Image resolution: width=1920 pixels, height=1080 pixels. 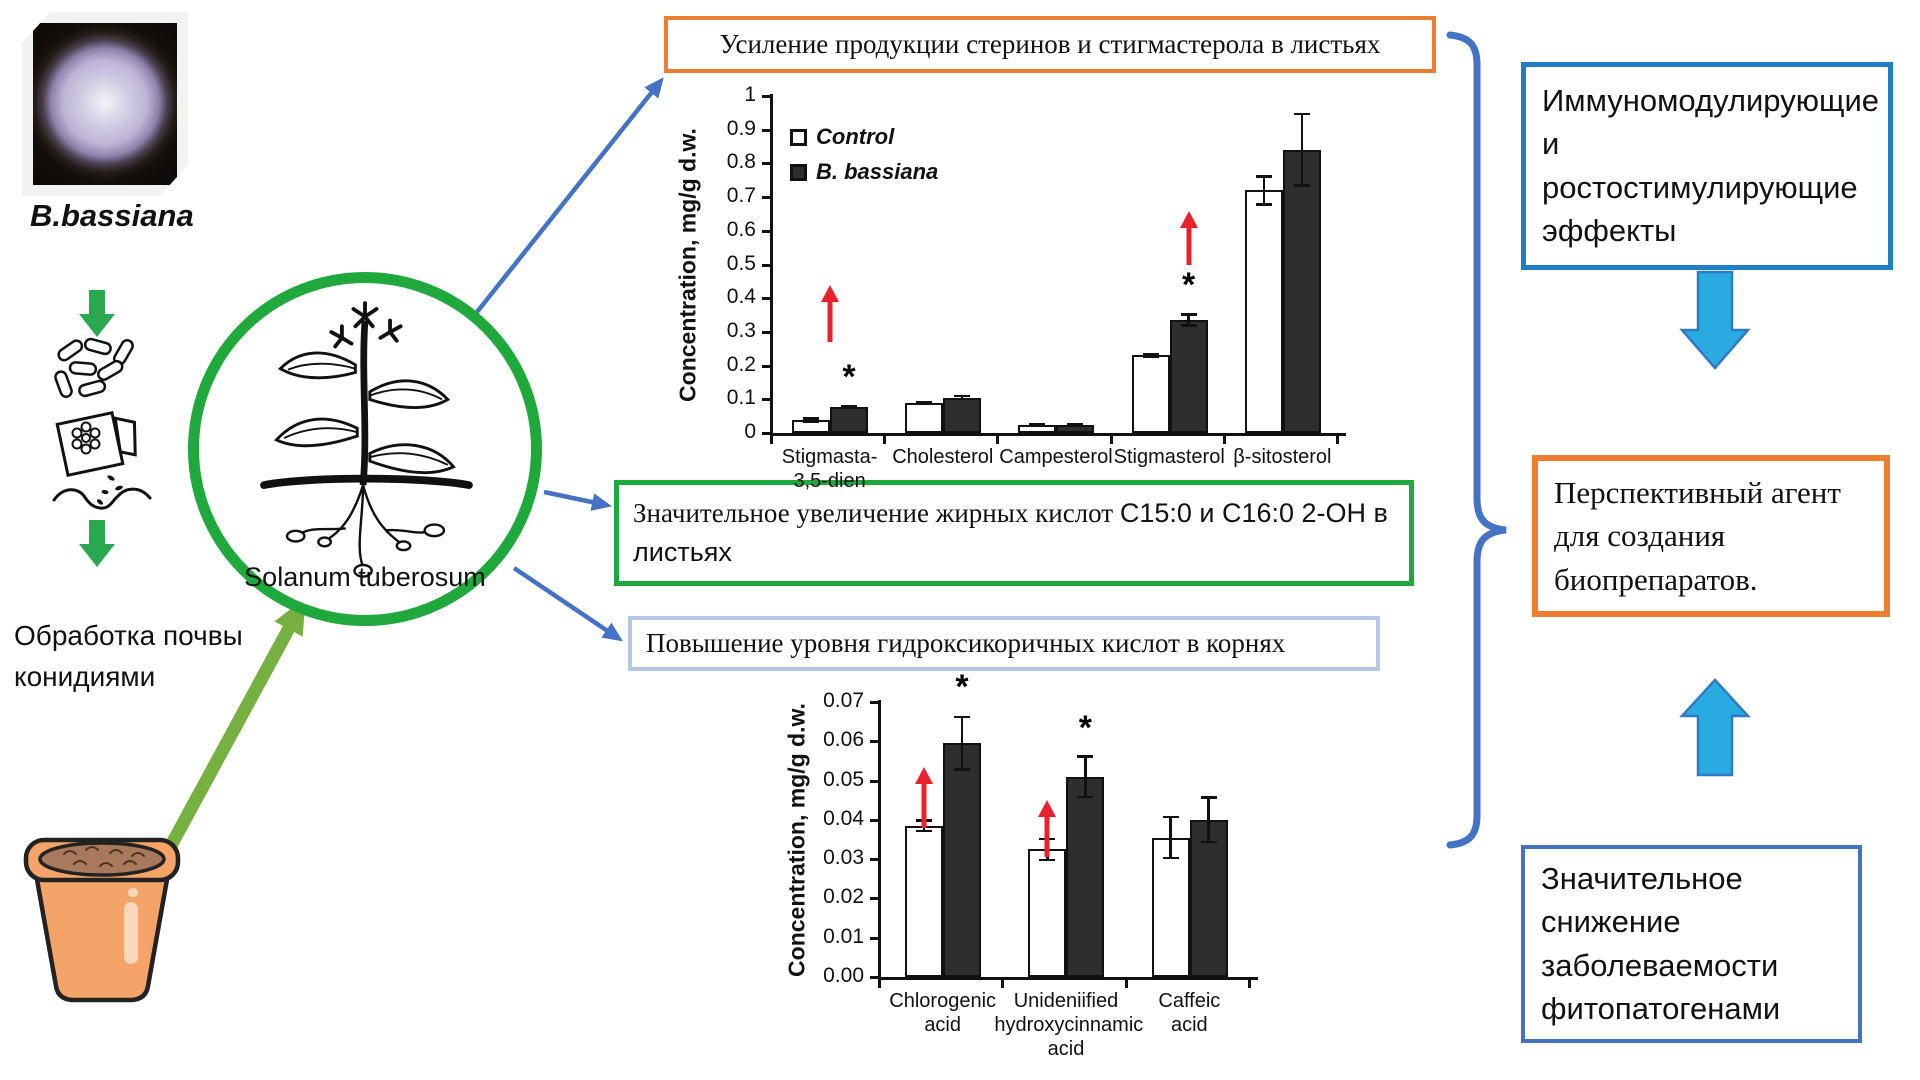 I want to click on fungal-colony-image, so click(x=105, y=104).